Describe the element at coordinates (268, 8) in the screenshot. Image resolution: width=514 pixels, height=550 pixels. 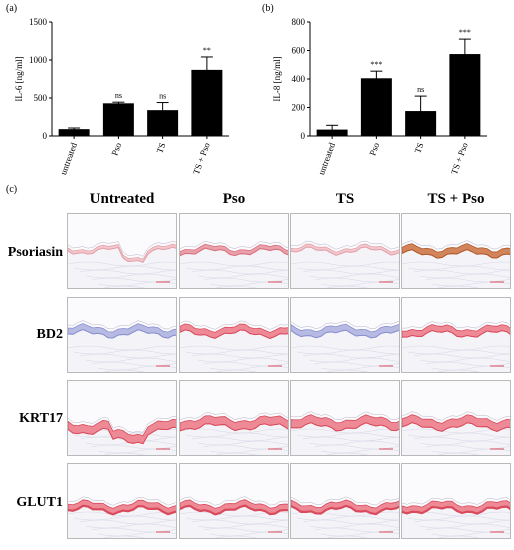
I see `panel-label-b: (b)` at that location.